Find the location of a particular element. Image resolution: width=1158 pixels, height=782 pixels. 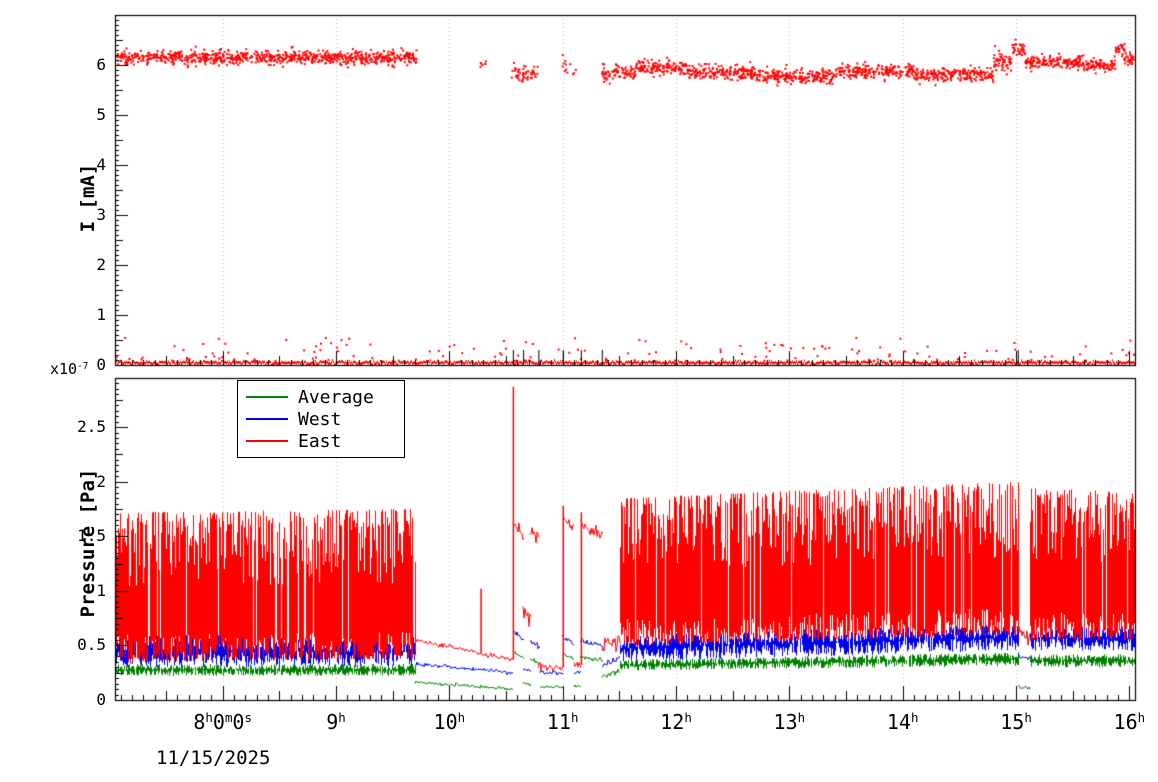

y-axis-exponent-label: x10-7 is located at coordinates (69, 369).